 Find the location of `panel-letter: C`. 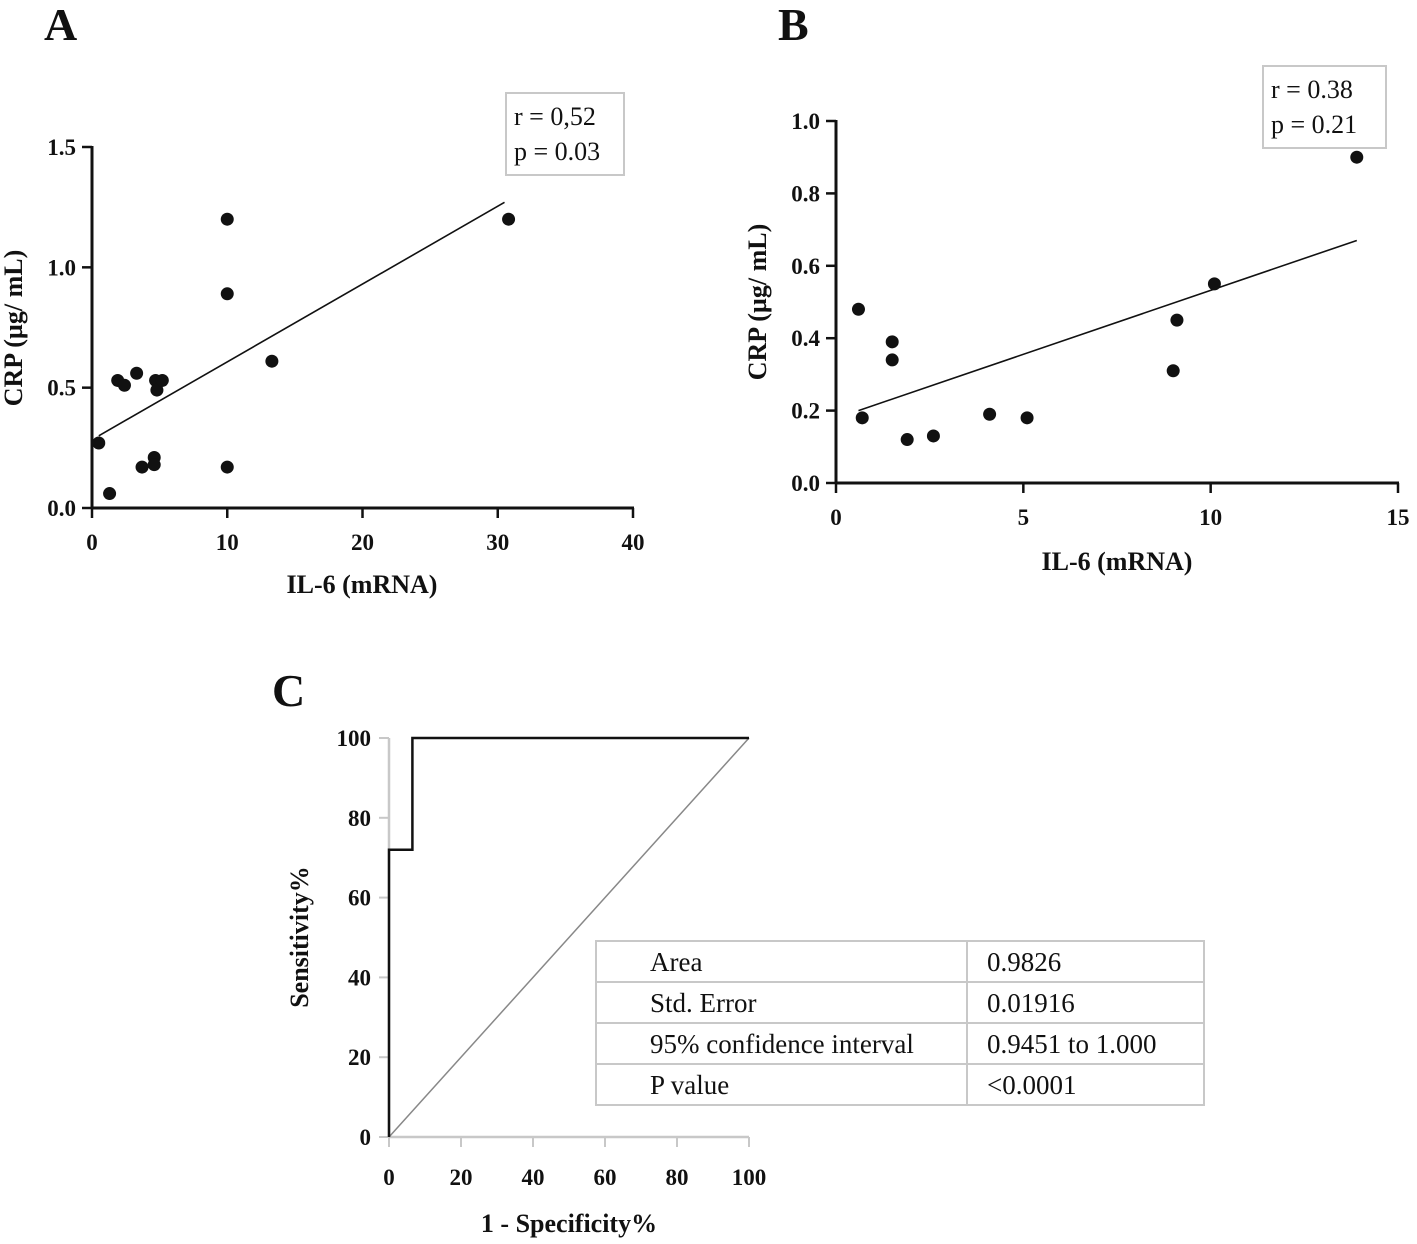

panel-letter: C is located at coordinates (288, 690).